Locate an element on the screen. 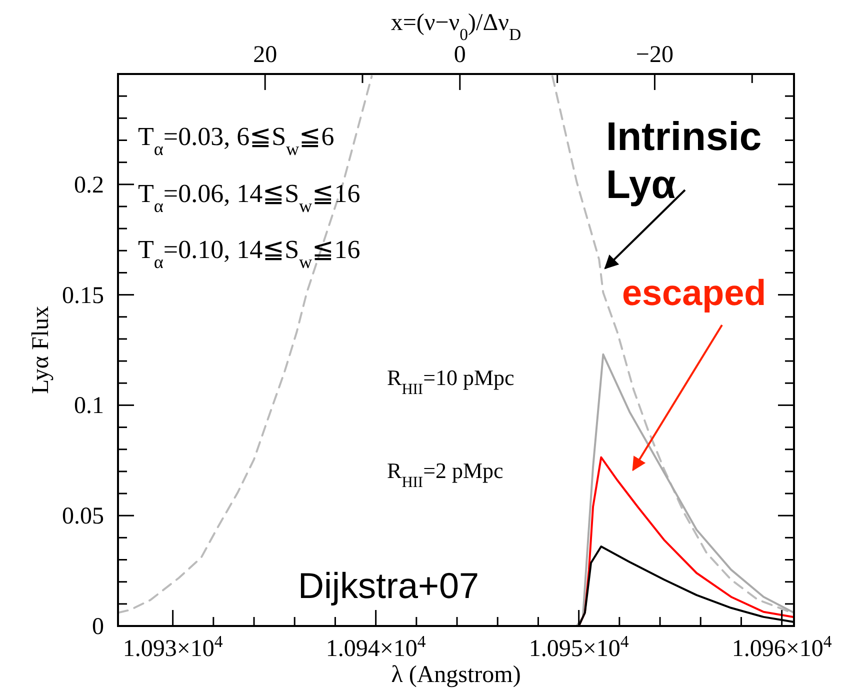 This screenshot has width=858, height=689. x-tick-label: 1.093×10$^{4}$ is located at coordinates (173, 647).